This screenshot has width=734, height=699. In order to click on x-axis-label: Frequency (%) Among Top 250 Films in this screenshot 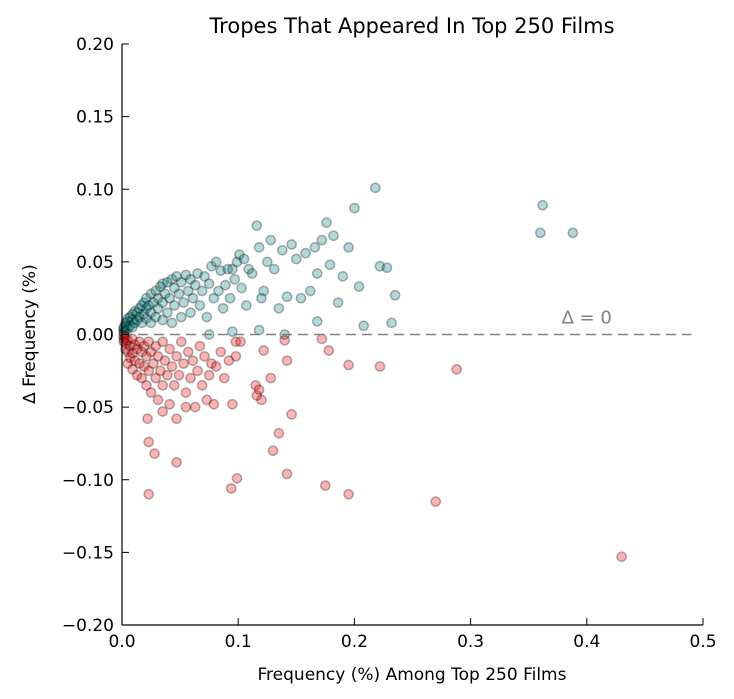, I will do `click(412, 675)`.